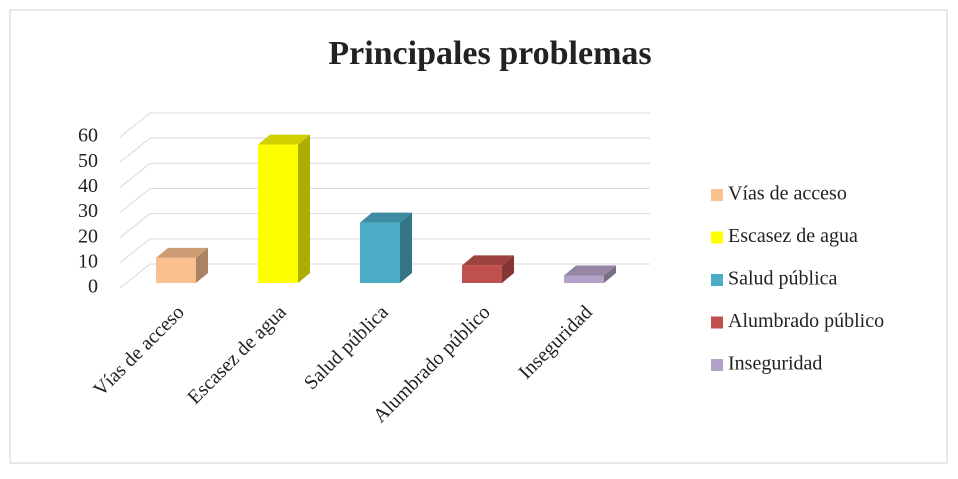 Image resolution: width=958 pixels, height=479 pixels. I want to click on chart-title: Principales problemas, so click(489, 53).